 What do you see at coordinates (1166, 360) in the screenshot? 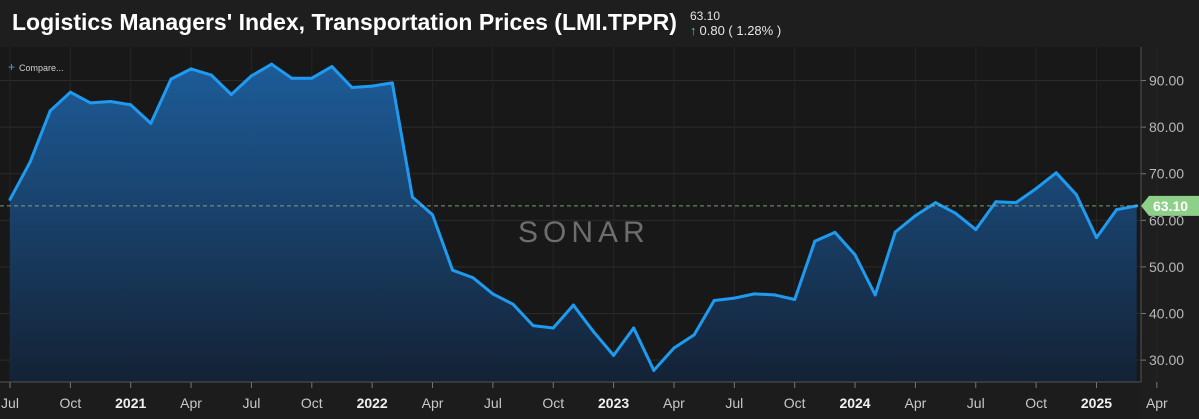
I see `y-tick-label: 30.00` at bounding box center [1166, 360].